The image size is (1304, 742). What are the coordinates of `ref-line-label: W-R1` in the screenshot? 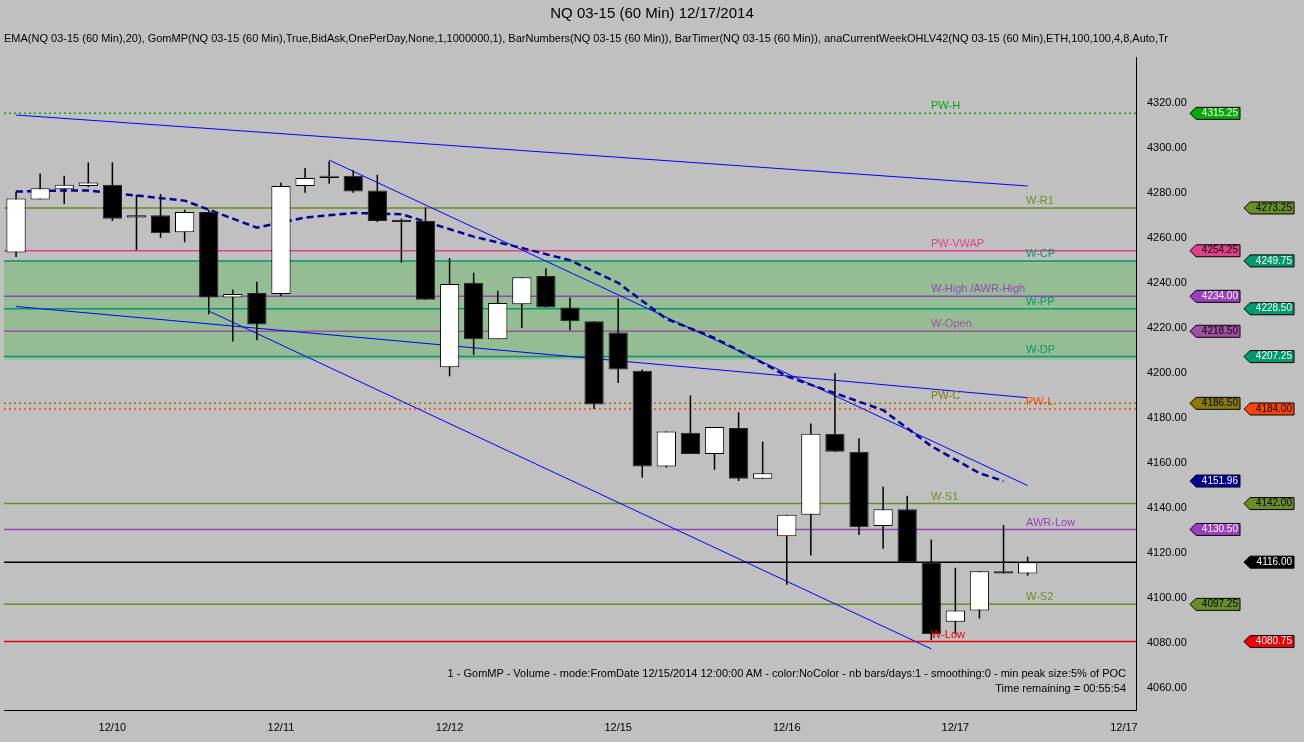 It's located at (1040, 199).